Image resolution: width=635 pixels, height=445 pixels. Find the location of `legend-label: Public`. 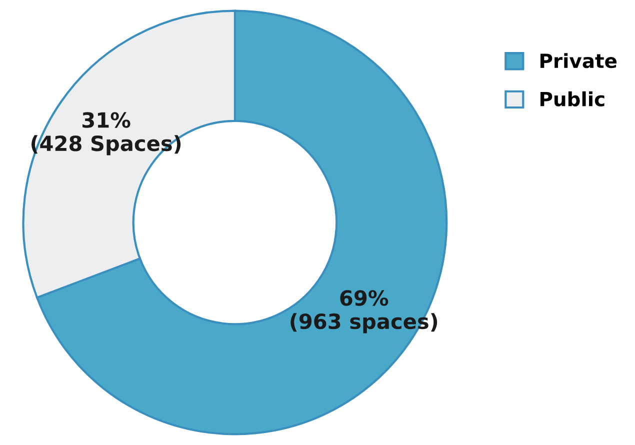

legend-label: Public is located at coordinates (572, 98).